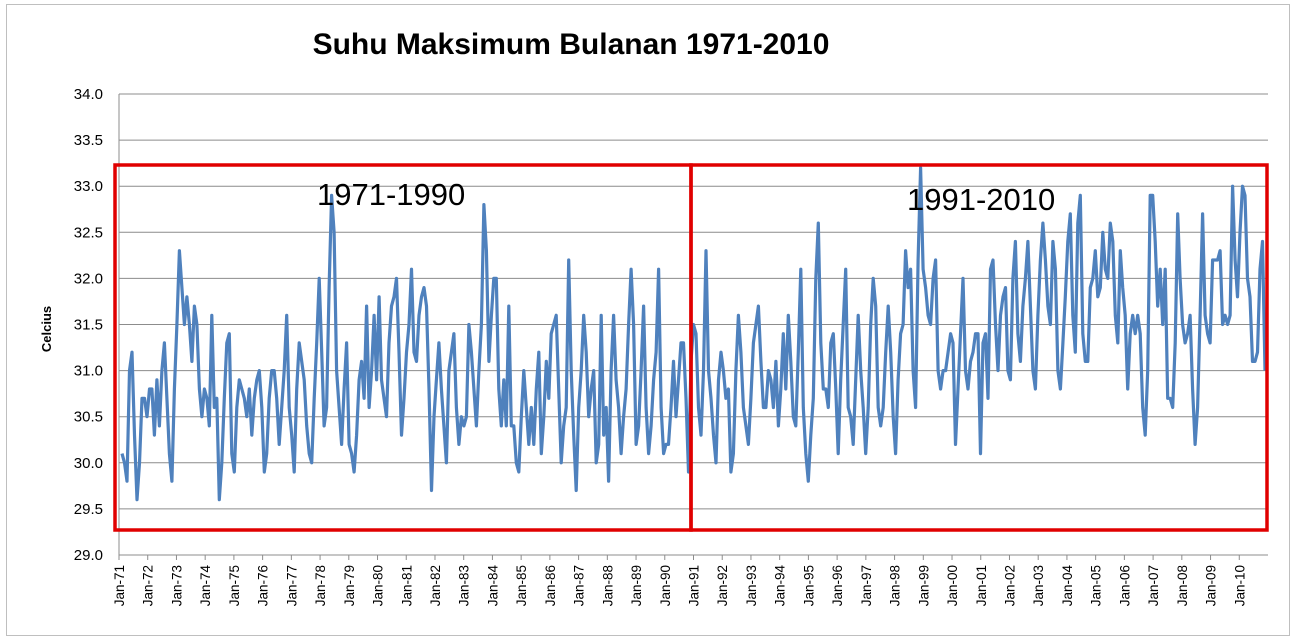 The width and height of the screenshot is (1298, 644). Describe the element at coordinates (981, 585) in the screenshot. I see `x-tick-label: Jan-01` at that location.